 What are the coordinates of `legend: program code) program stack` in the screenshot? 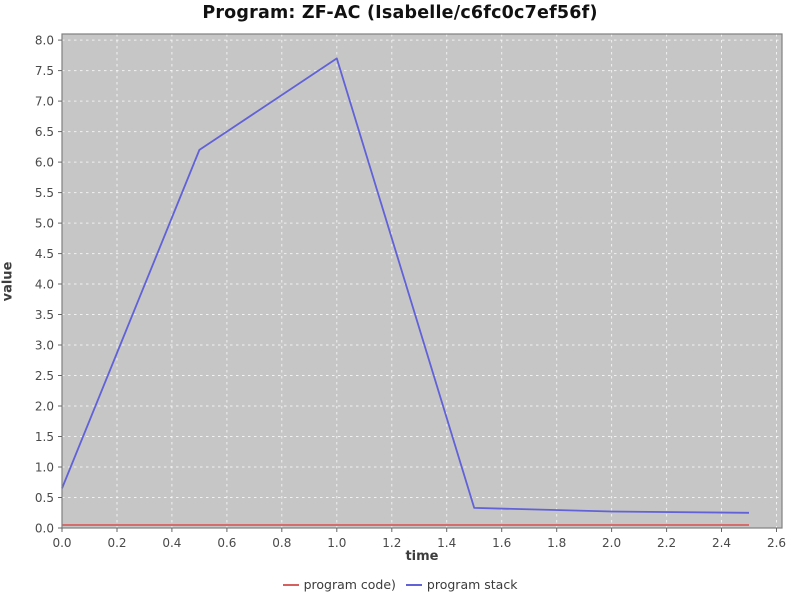 It's located at (400, 584).